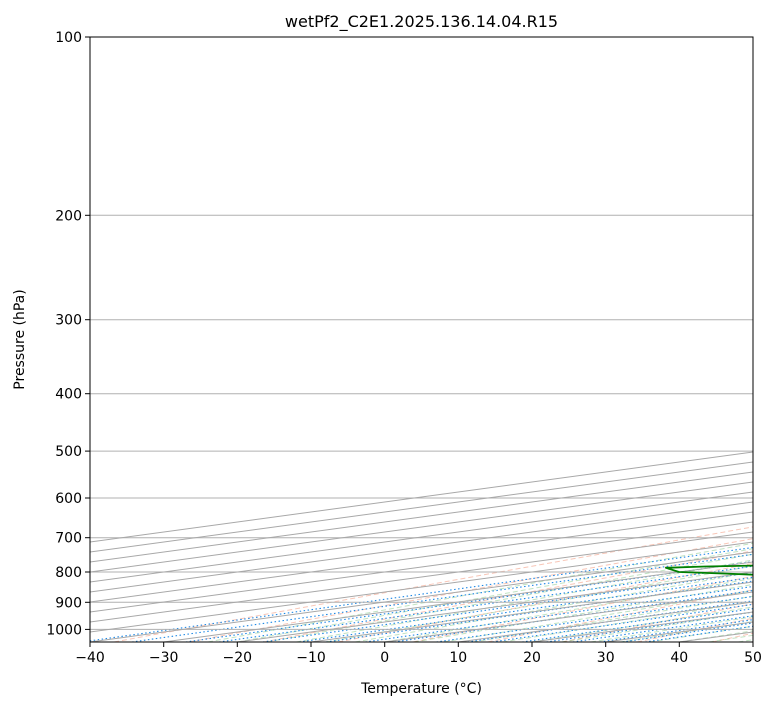  I want to click on y-tick-label: 500, so click(68, 452).